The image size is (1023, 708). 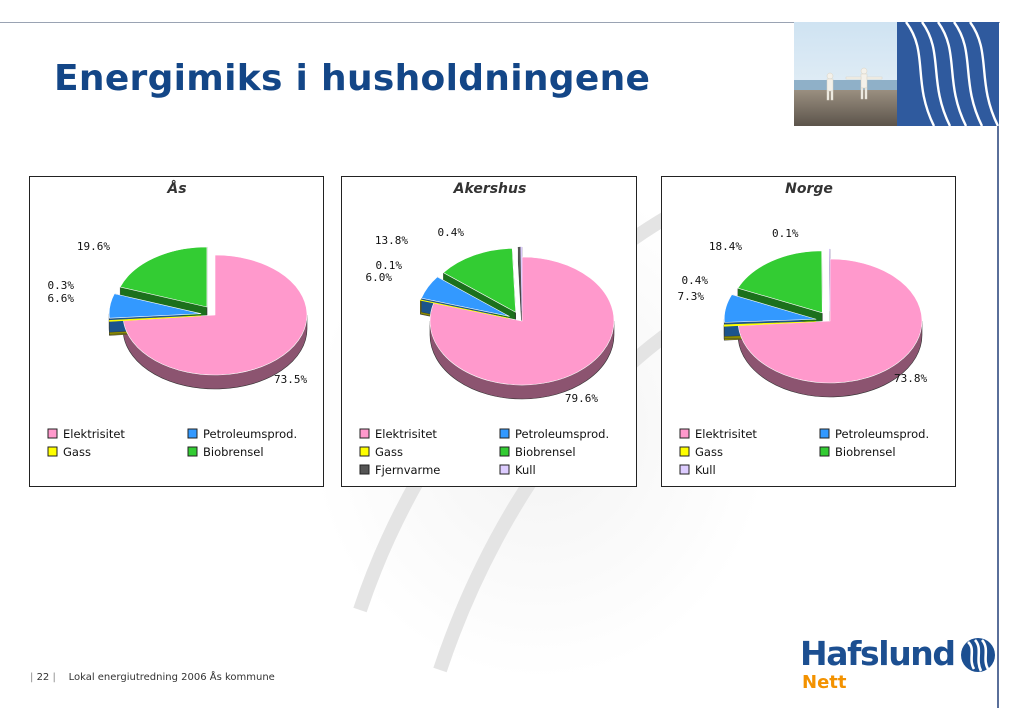 What do you see at coordinates (171, 677) in the screenshot?
I see `footer-text: Lokal energiutredning 2006 Ås kommune` at bounding box center [171, 677].